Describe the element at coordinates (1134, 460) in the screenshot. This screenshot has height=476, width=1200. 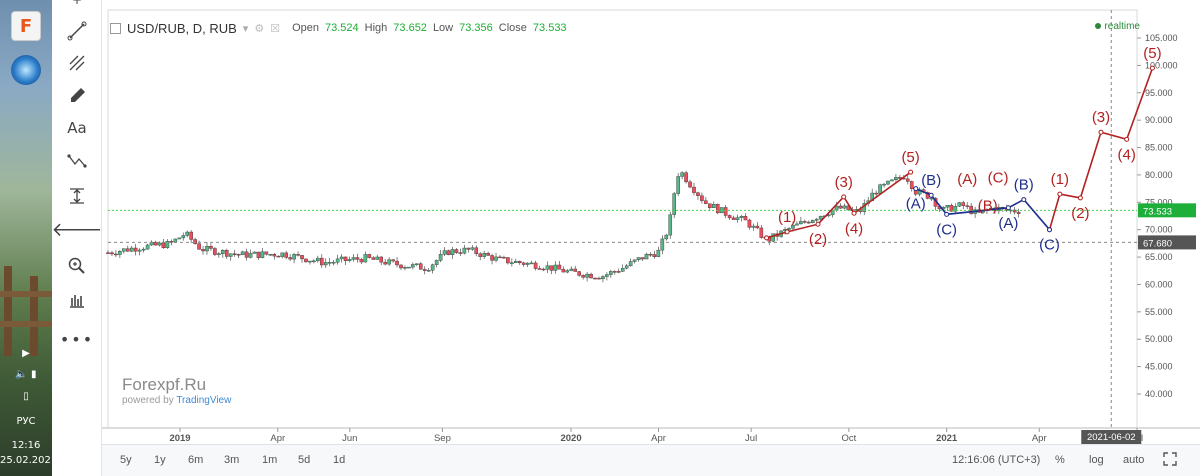
I see `auto-toggle: auto` at that location.